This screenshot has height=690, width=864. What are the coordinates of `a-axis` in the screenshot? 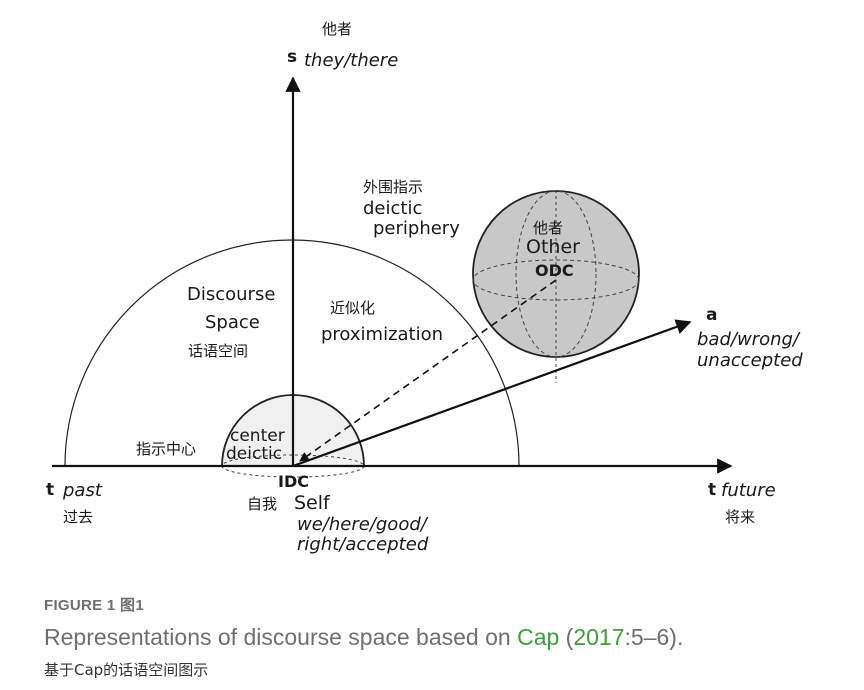 It's located at (492, 393).